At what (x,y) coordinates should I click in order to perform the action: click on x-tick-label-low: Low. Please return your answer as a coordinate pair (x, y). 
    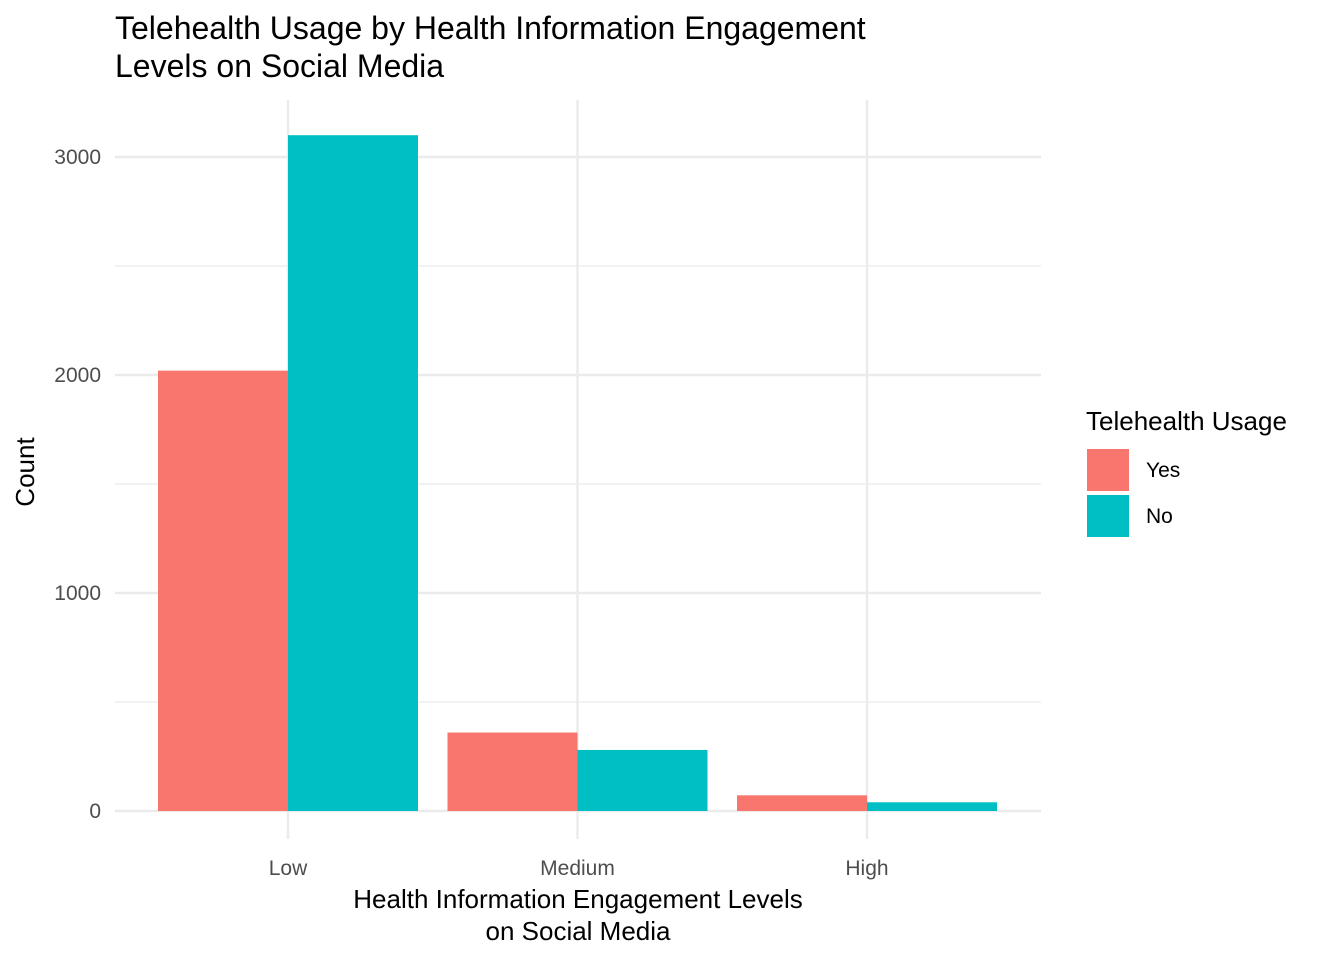
    Looking at the image, I should click on (288, 868).